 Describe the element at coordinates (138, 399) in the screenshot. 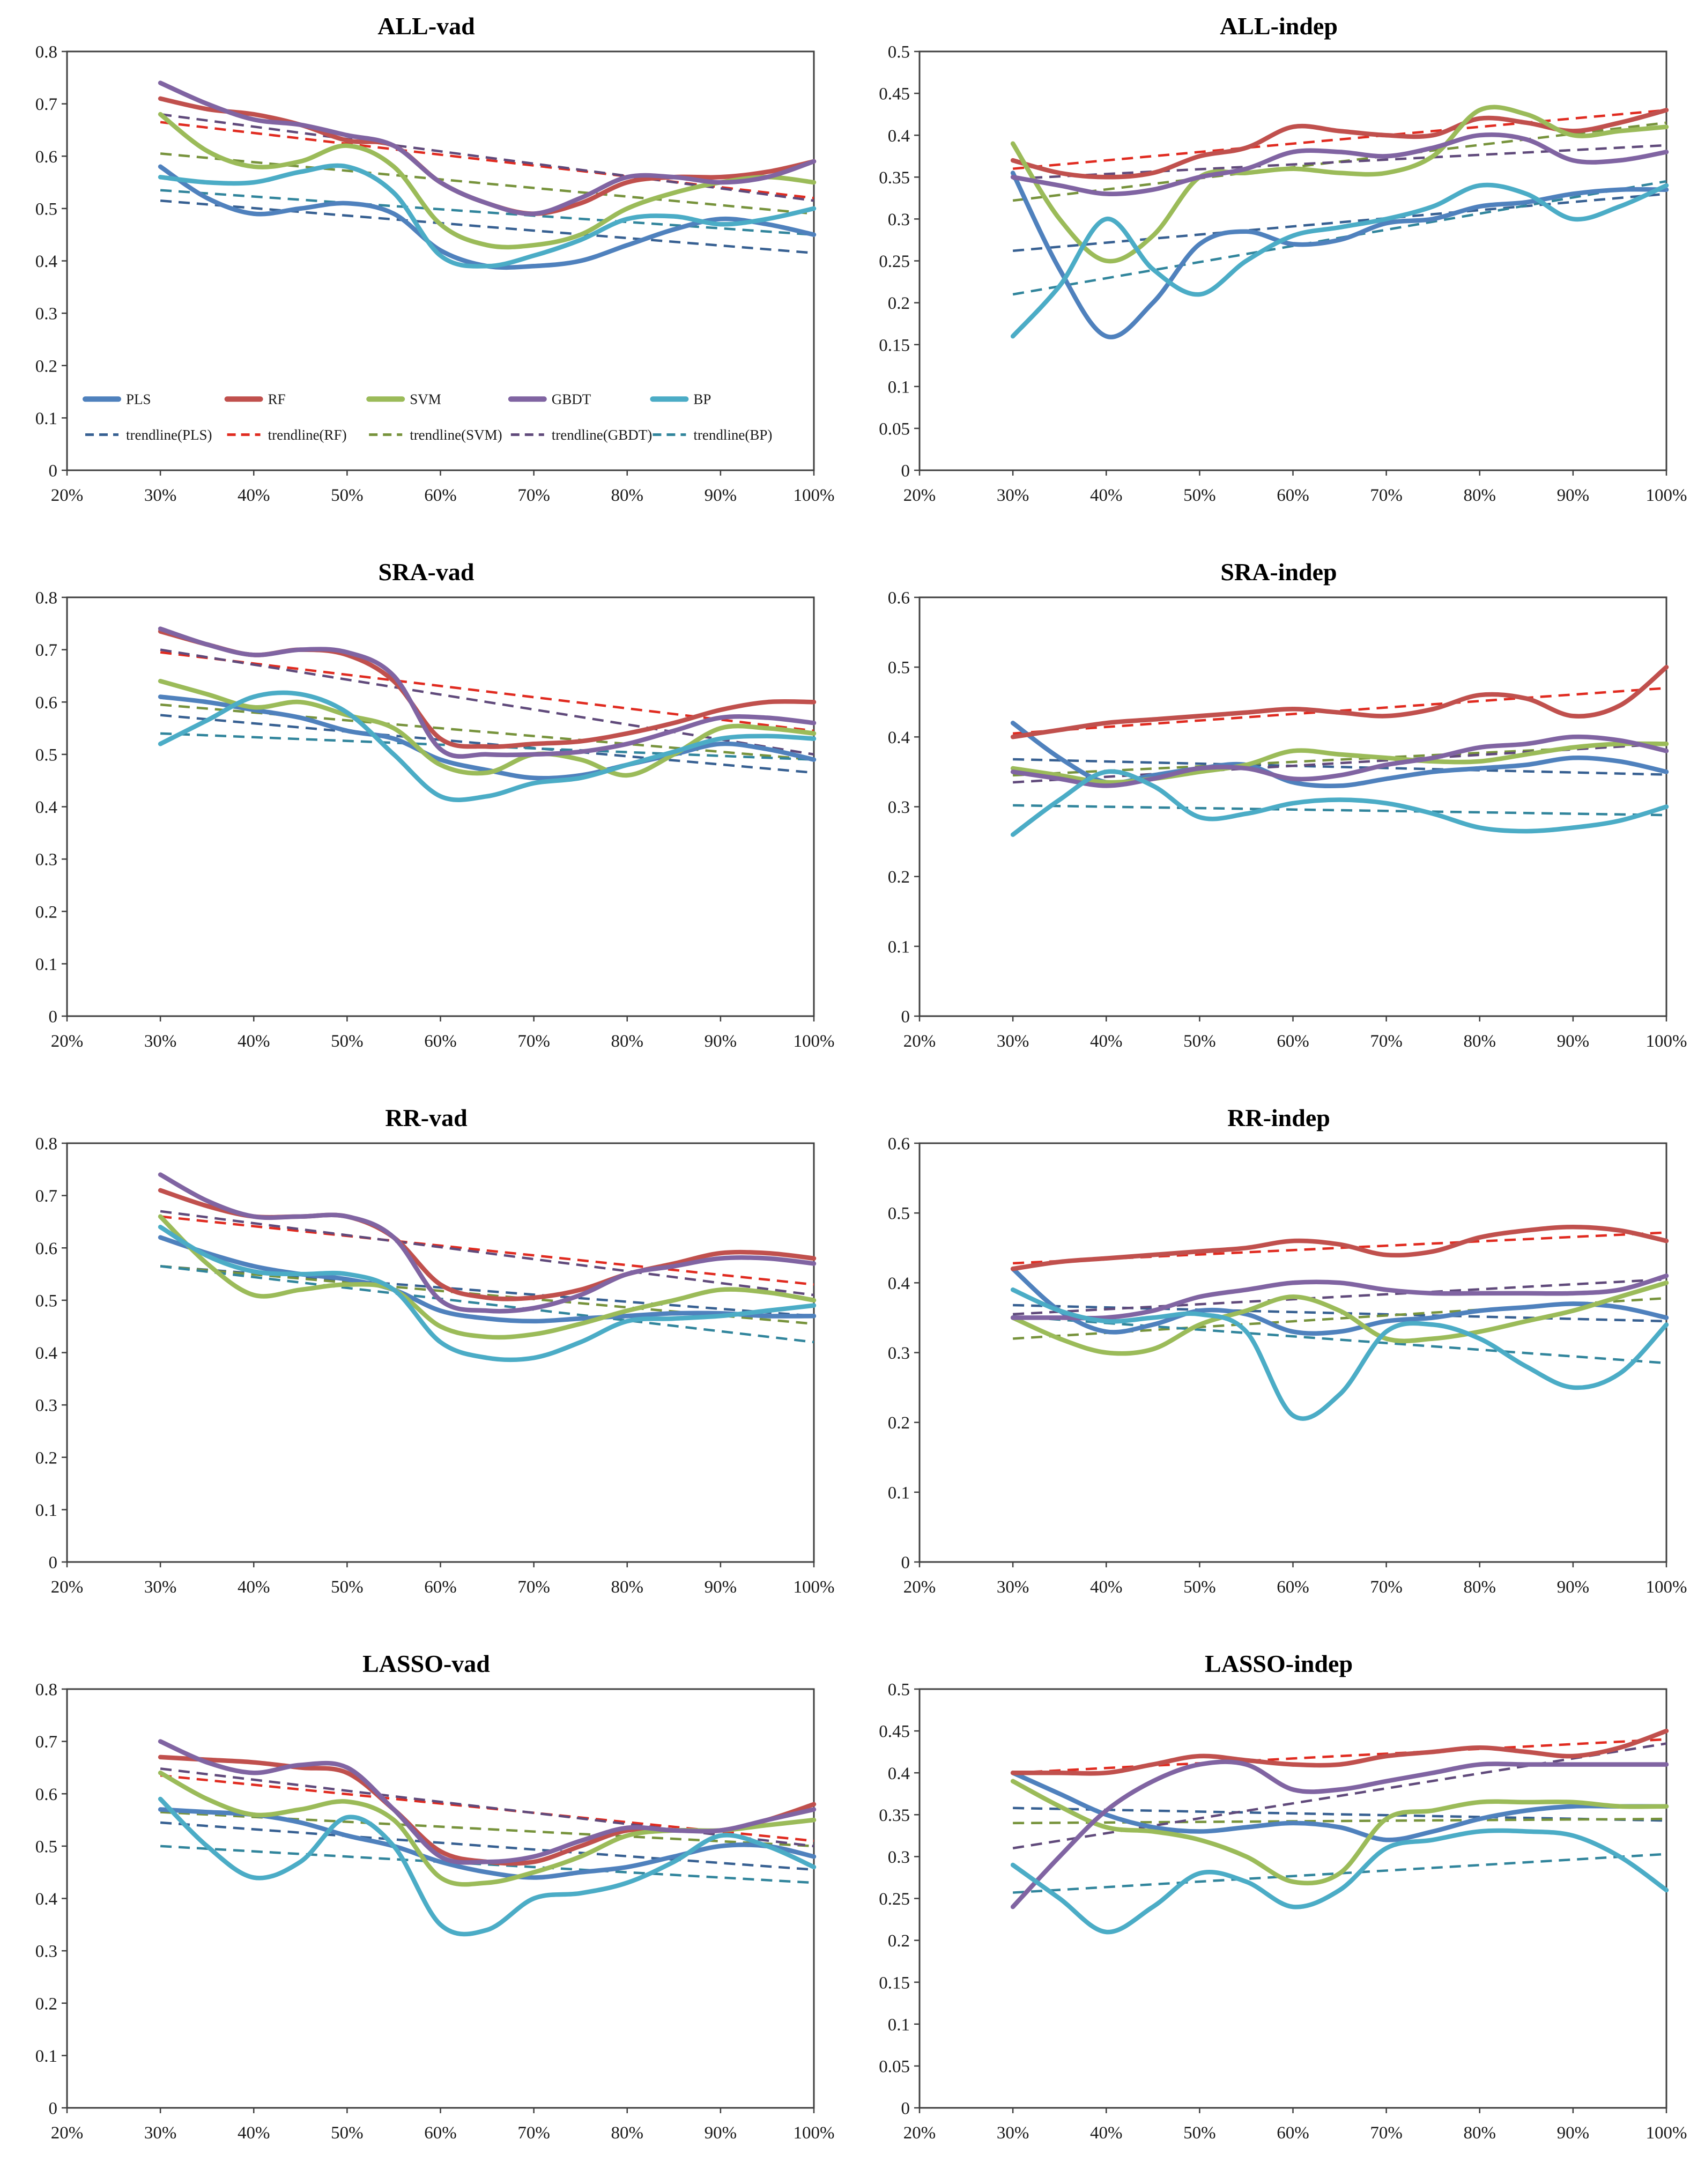

I see `legend-label-PLS: PLS` at that location.